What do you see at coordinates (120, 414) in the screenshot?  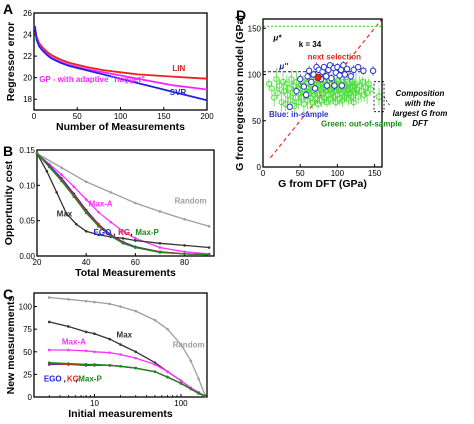 I see `x-axis-label: Initial measurements` at bounding box center [120, 414].